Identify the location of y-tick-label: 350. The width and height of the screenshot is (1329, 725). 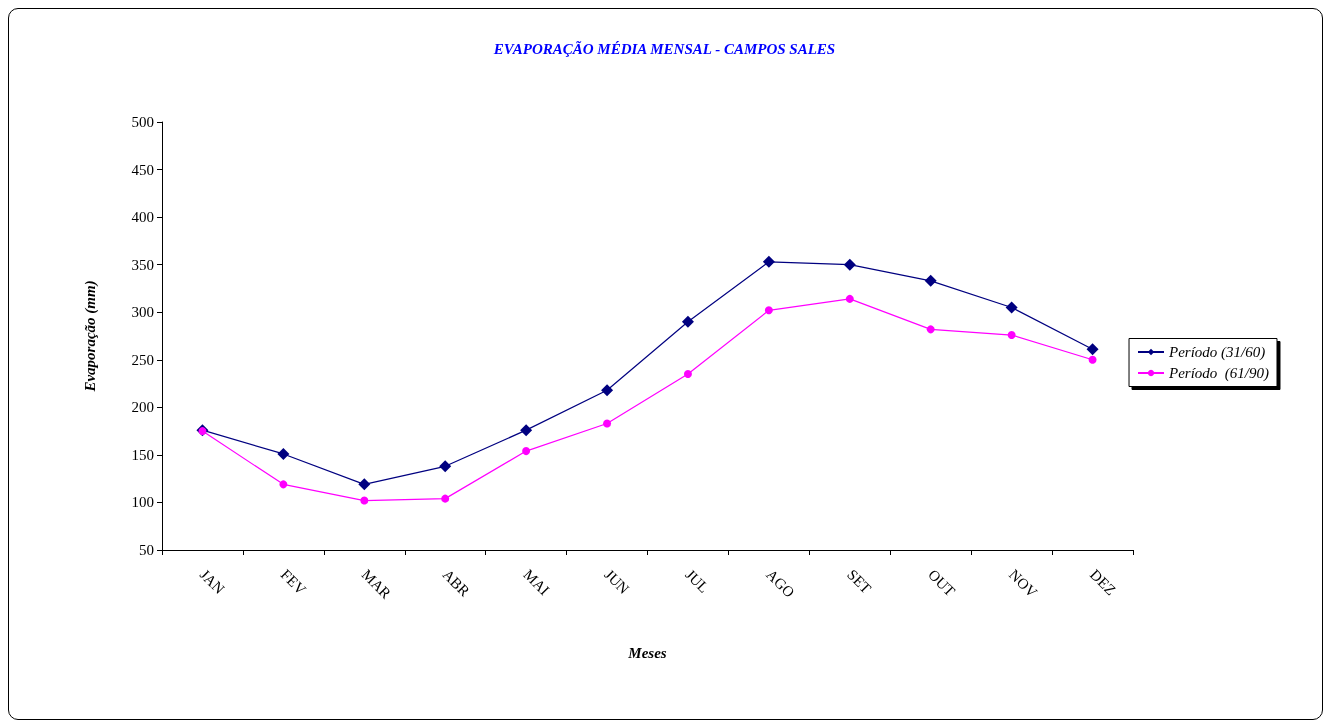
(142, 264).